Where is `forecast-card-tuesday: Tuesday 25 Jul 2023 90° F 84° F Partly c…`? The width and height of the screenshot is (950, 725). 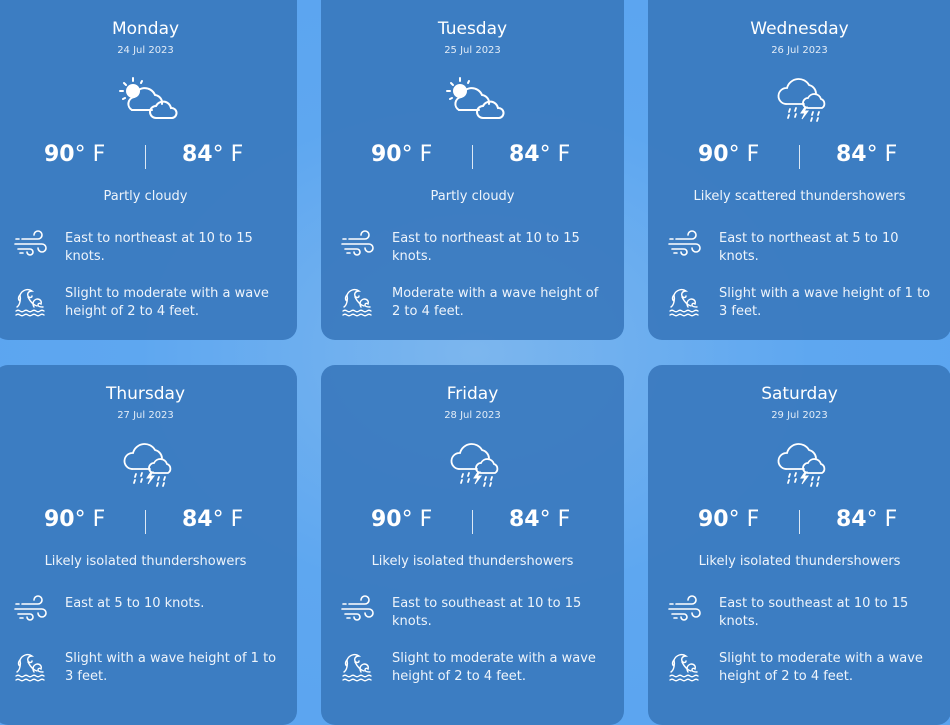 forecast-card-tuesday: Tuesday 25 Jul 2023 90° F 84° F Partly c… is located at coordinates (472, 170).